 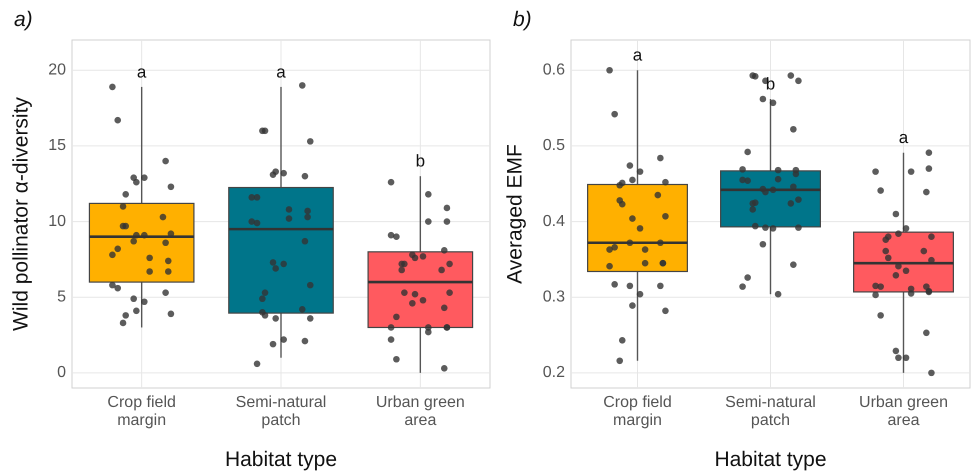 I want to click on y-tick-label: 0.5, so click(x=554, y=145).